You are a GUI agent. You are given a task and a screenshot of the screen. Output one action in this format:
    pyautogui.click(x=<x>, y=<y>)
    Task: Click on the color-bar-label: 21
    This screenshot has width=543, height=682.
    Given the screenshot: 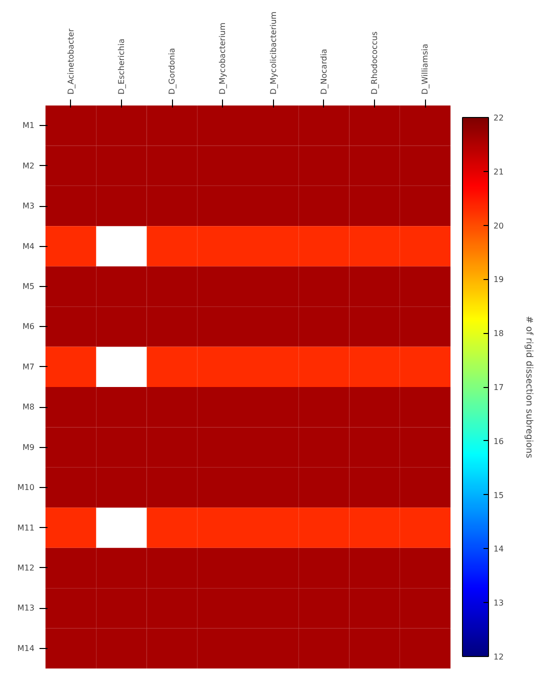 What is the action you would take?
    pyautogui.click(x=499, y=171)
    